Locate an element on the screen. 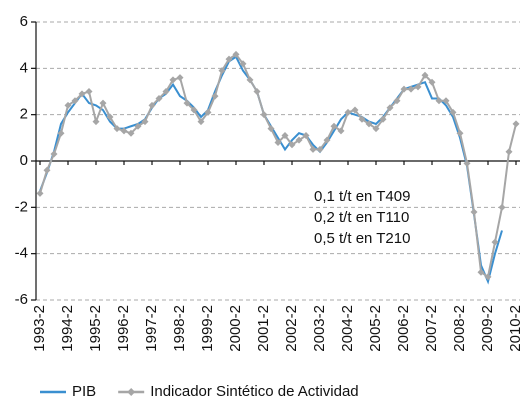 The height and width of the screenshot is (405, 525). x-tick-label: 2006-2 is located at coordinates (403, 328).